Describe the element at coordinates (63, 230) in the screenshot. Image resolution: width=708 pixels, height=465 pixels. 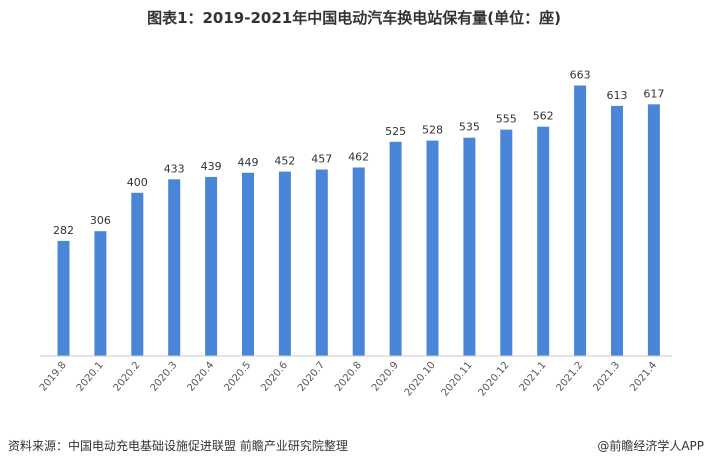
I see `value-label: 282` at that location.